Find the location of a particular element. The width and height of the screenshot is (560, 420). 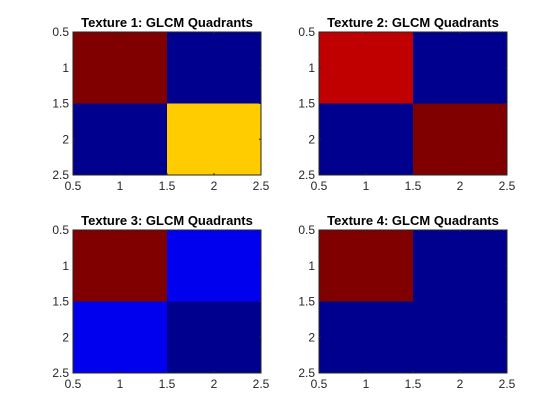

subplot-title: Texture 3: GLCM Quadrants is located at coordinates (167, 220).